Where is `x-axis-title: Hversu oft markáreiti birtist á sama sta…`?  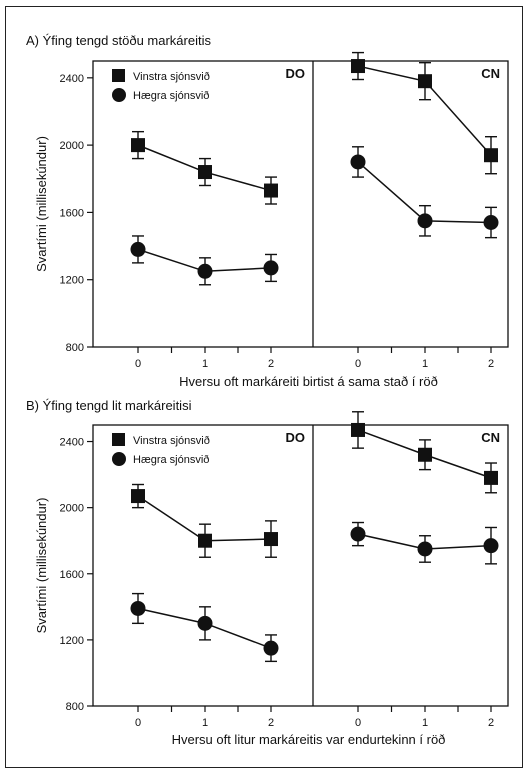 x-axis-title: Hversu oft markáreiti birtist á sama sta… is located at coordinates (308, 381).